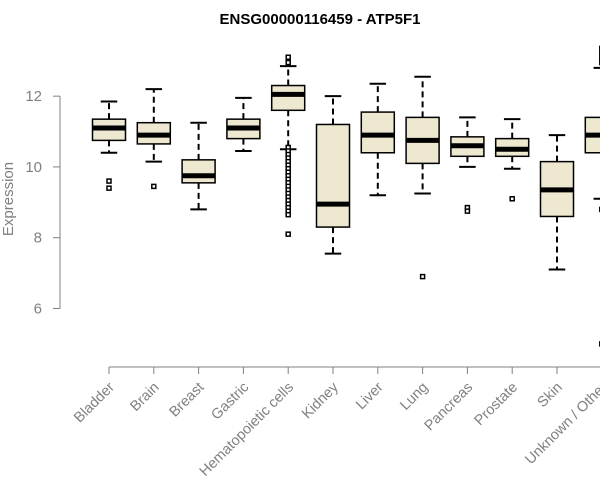 This screenshot has height=500, width=600. Describe the element at coordinates (512, 199) in the screenshot. I see `outlier-prostate` at that location.